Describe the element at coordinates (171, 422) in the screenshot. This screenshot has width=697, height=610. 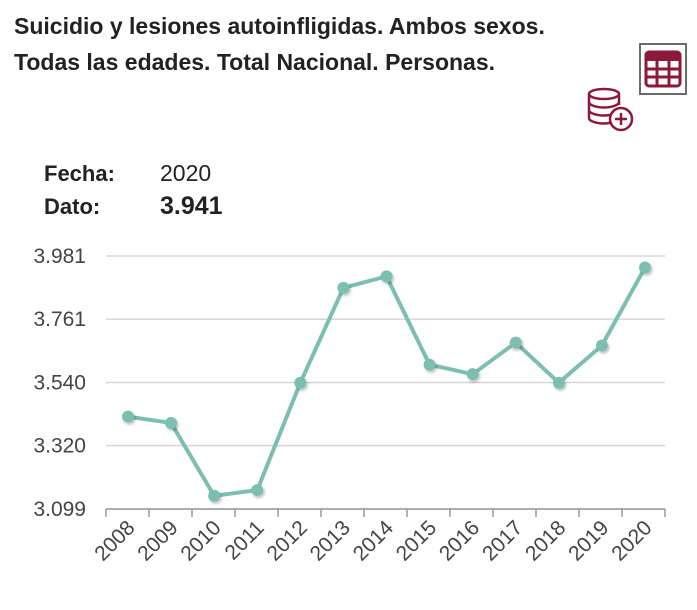
I see `data-point-2009` at that location.